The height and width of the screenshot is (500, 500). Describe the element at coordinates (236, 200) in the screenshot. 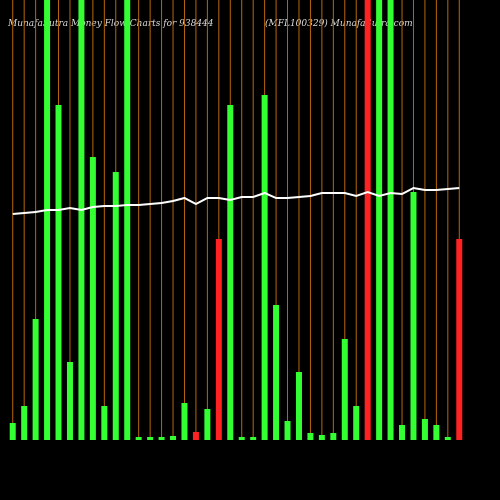

I see `money-flow-line` at that location.